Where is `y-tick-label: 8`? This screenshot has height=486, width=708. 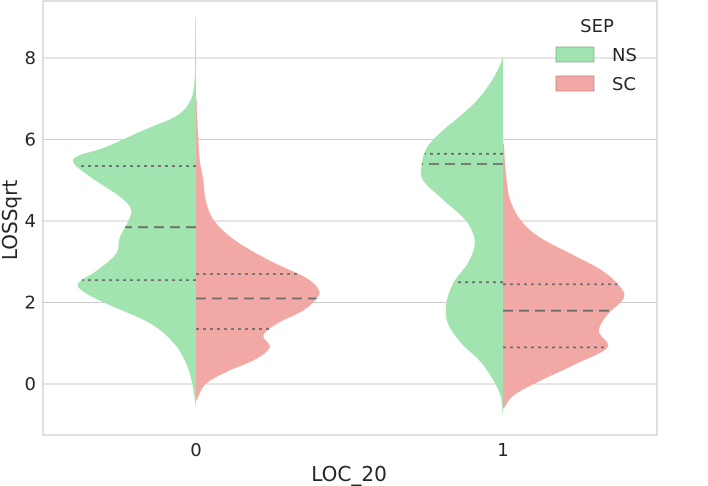 y-tick-label: 8 is located at coordinates (30, 58).